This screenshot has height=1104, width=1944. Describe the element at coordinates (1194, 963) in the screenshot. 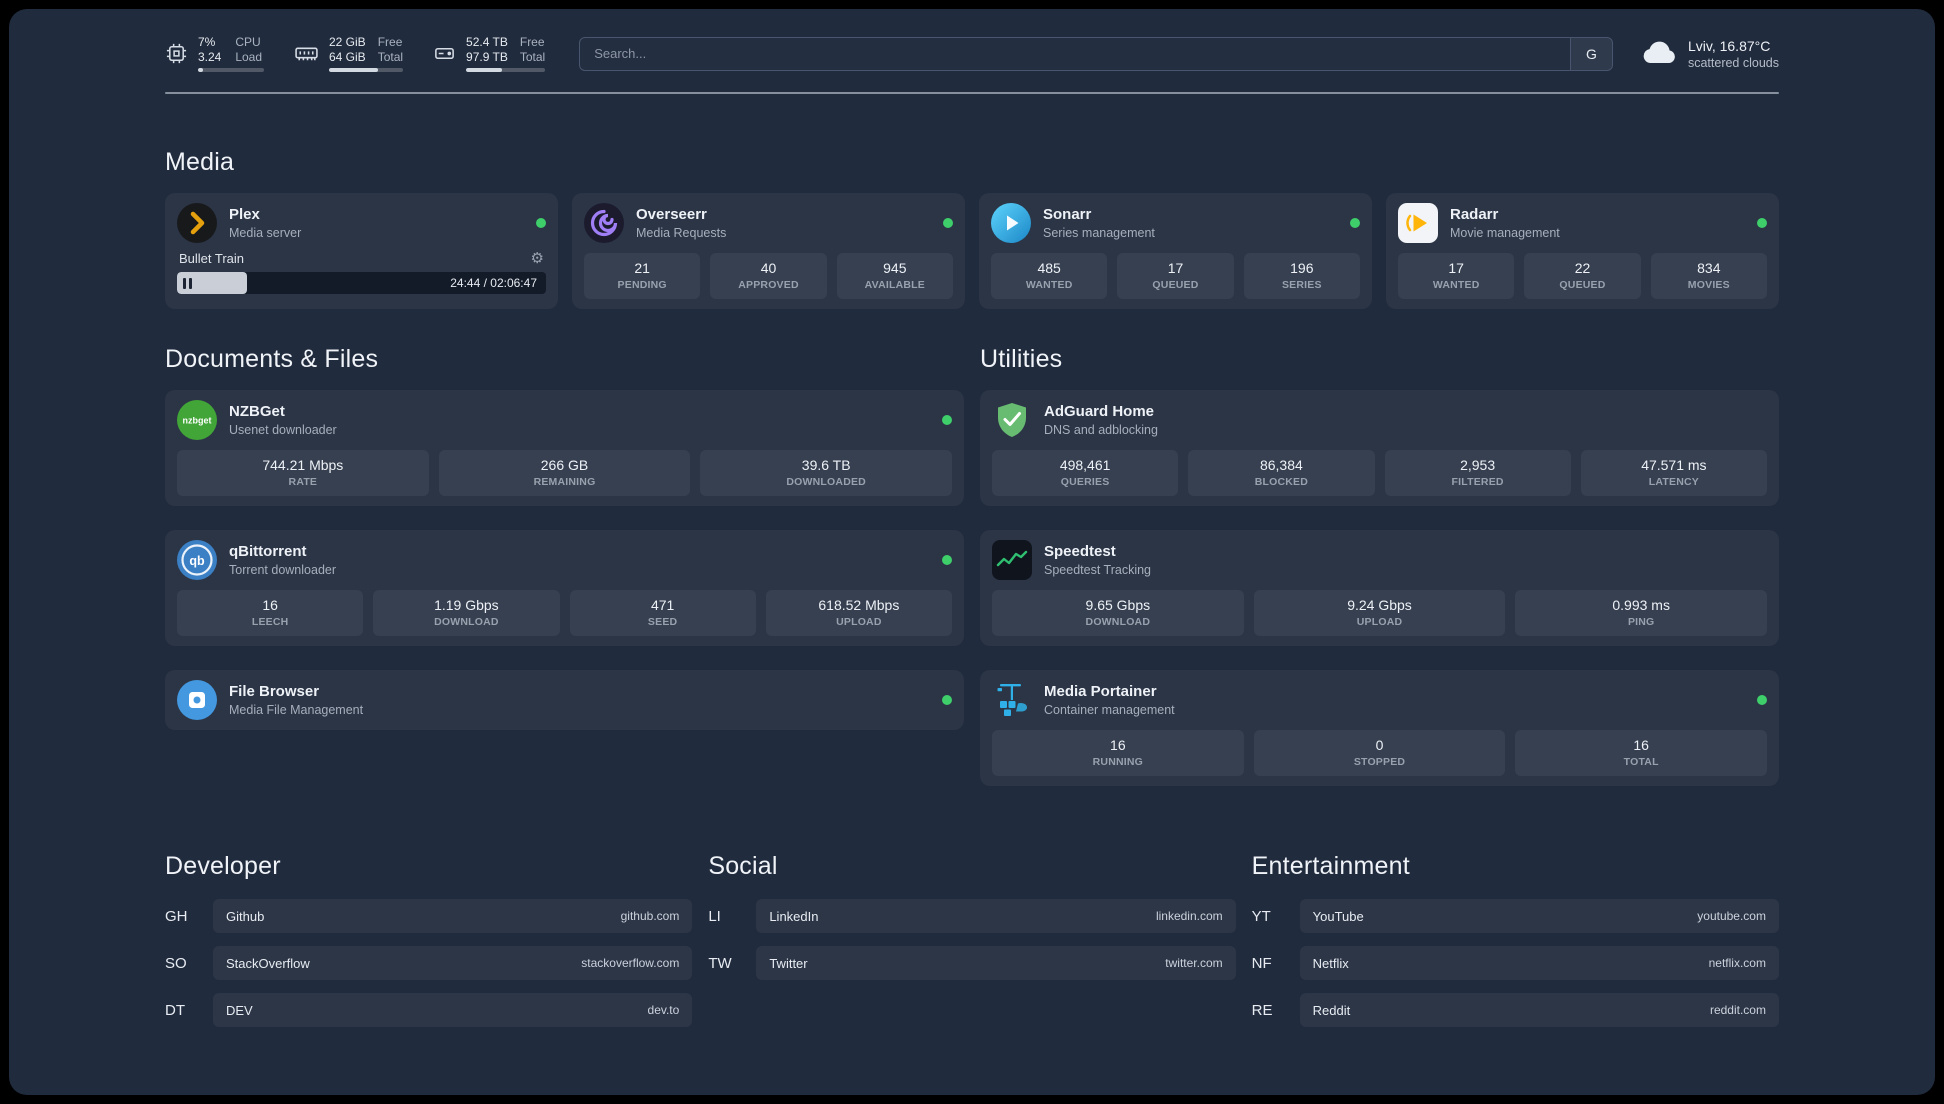

I see `bookmark-url: twitter.com` at that location.